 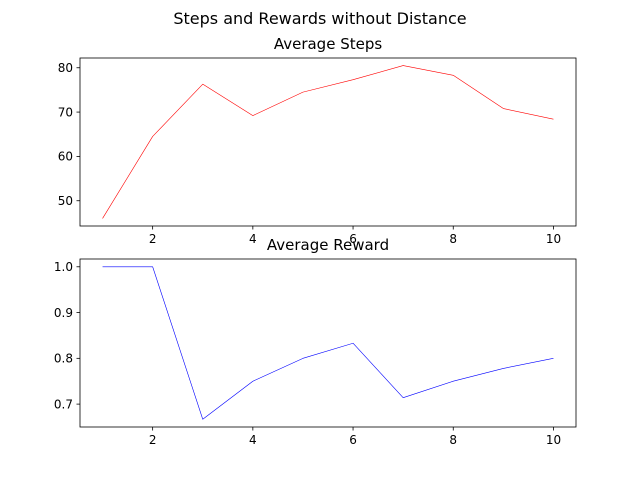 What do you see at coordinates (63, 404) in the screenshot?
I see `reward-y-tick-label: 0.7` at bounding box center [63, 404].